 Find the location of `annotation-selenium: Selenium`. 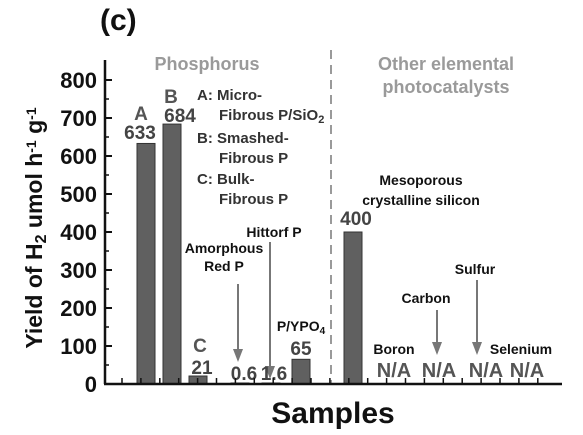

annotation-selenium: Selenium is located at coordinates (521, 349).